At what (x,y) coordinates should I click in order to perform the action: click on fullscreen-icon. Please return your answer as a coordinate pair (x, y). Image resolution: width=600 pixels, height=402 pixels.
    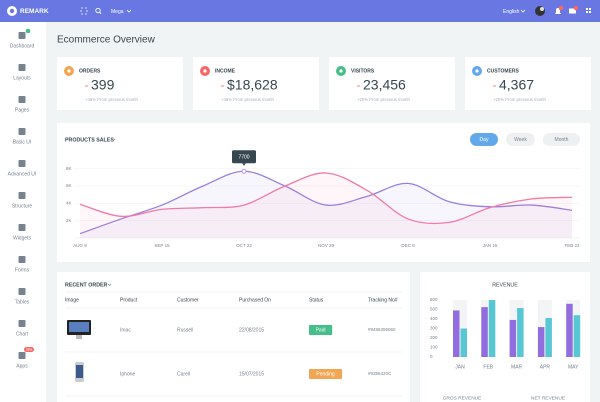
    Looking at the image, I should click on (84, 11).